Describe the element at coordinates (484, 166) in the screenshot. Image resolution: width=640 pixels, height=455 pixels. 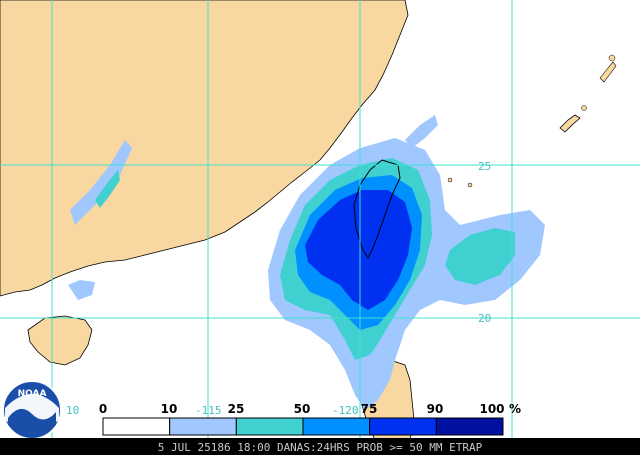
I see `lat-label-25: 25` at that location.